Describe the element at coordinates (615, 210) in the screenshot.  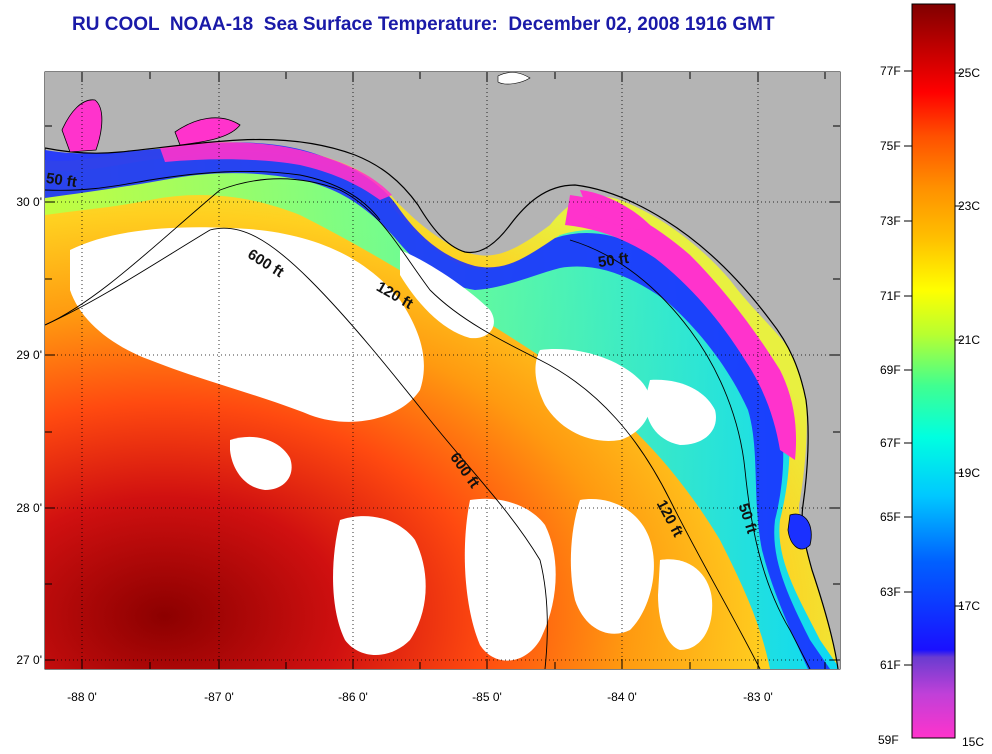
I see `apalachee-bay` at that location.